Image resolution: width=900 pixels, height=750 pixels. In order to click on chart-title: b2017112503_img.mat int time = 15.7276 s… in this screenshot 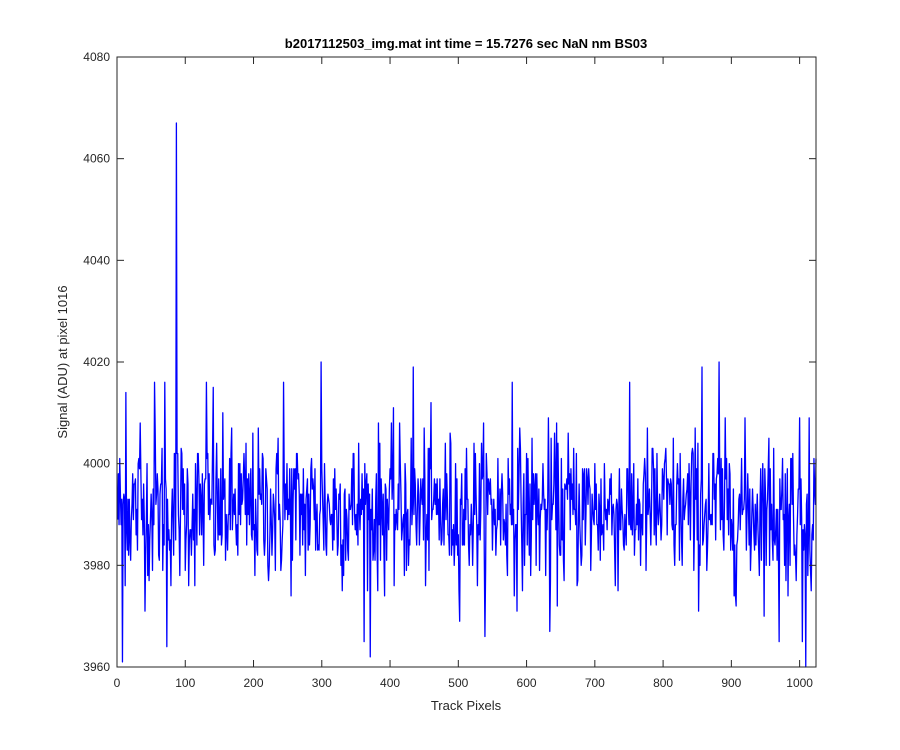, I will do `click(466, 43)`.